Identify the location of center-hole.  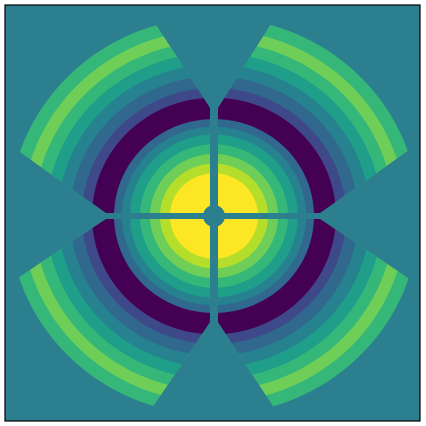
(214, 216).